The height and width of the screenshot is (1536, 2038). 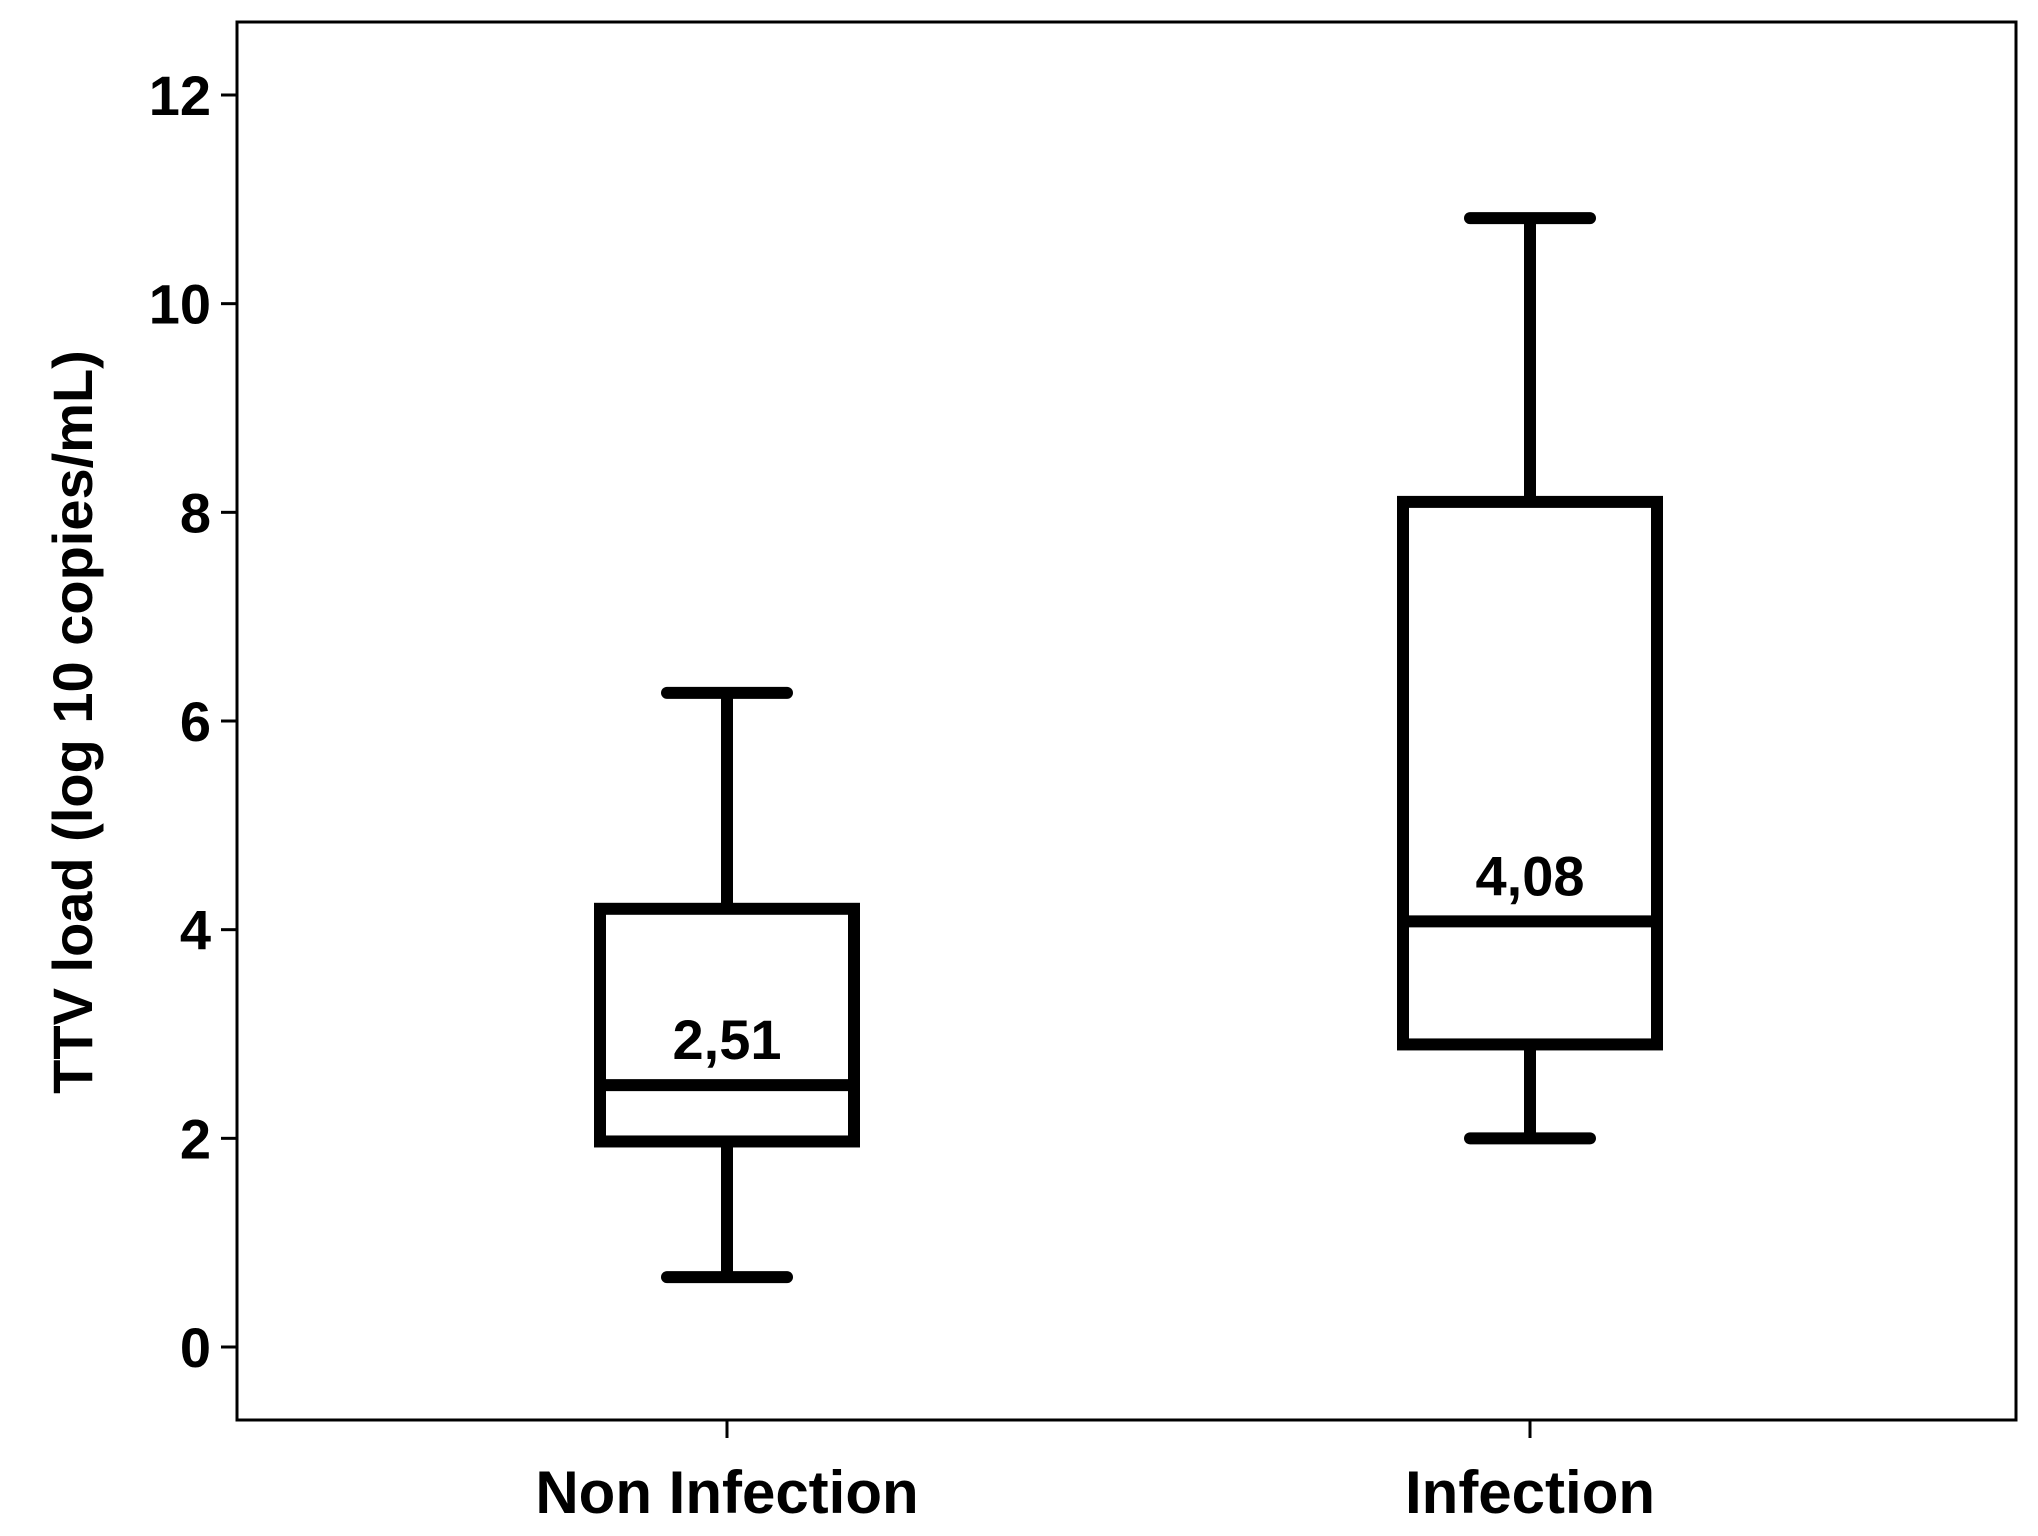 What do you see at coordinates (1095, 1473) in the screenshot?
I see `x-axis: Non Infection Infection` at bounding box center [1095, 1473].